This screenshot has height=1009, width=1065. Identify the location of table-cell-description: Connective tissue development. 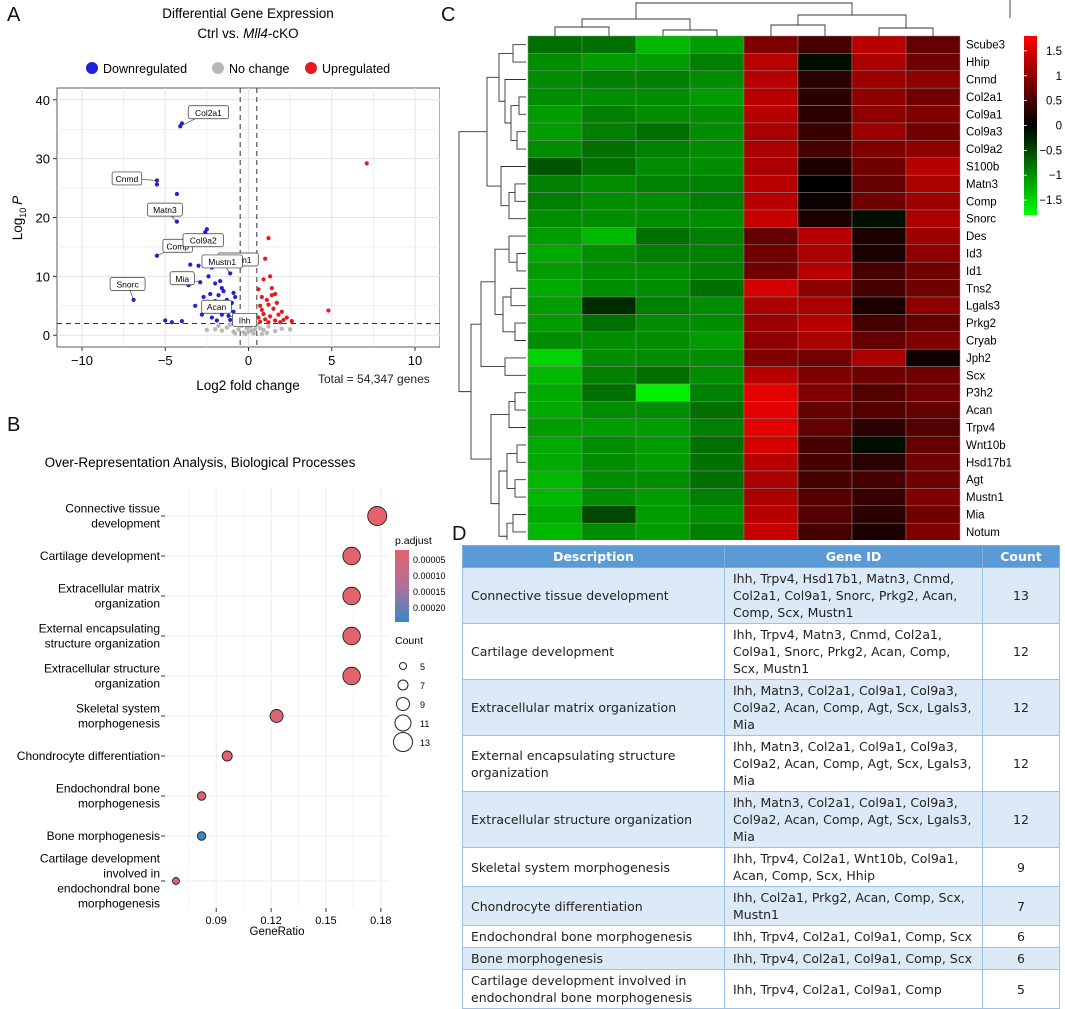
(593, 595).